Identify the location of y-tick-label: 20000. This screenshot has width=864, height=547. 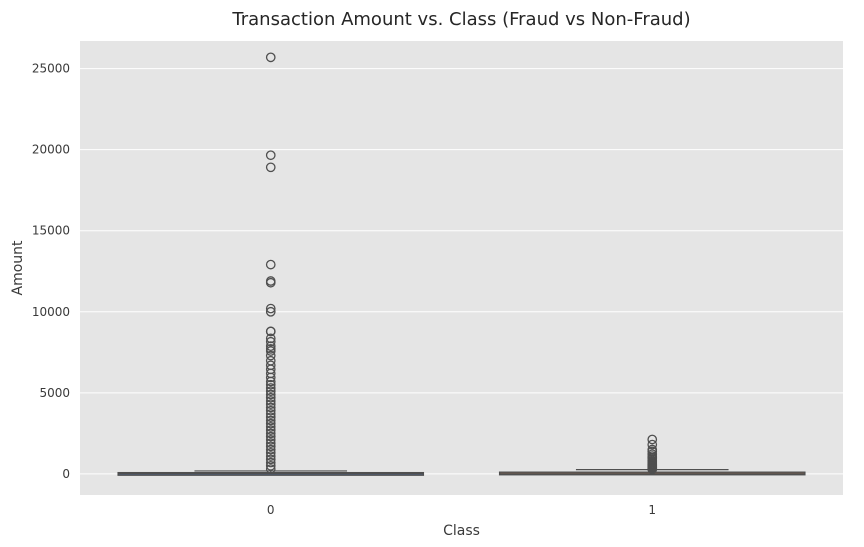
(51, 150).